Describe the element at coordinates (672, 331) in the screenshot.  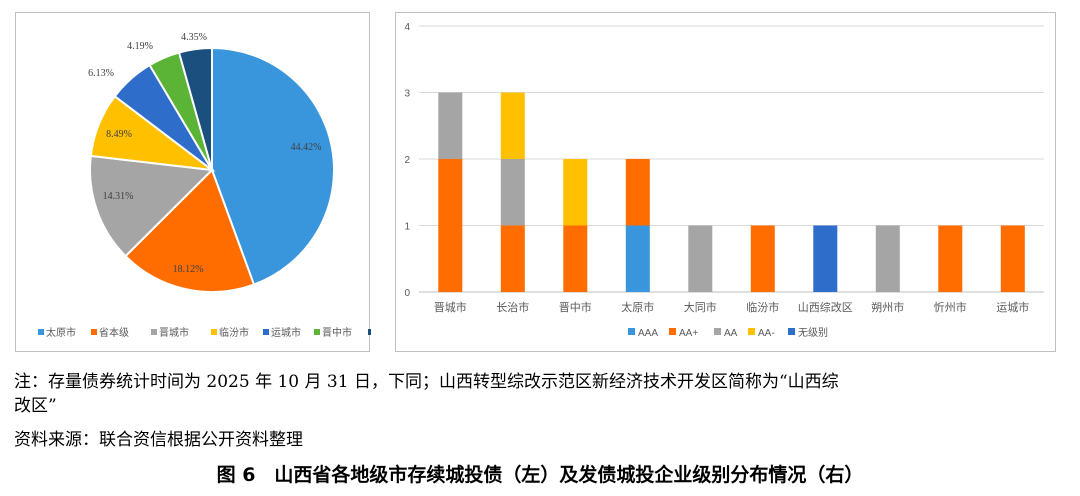
I see `legend-swatch-aa-plus` at that location.